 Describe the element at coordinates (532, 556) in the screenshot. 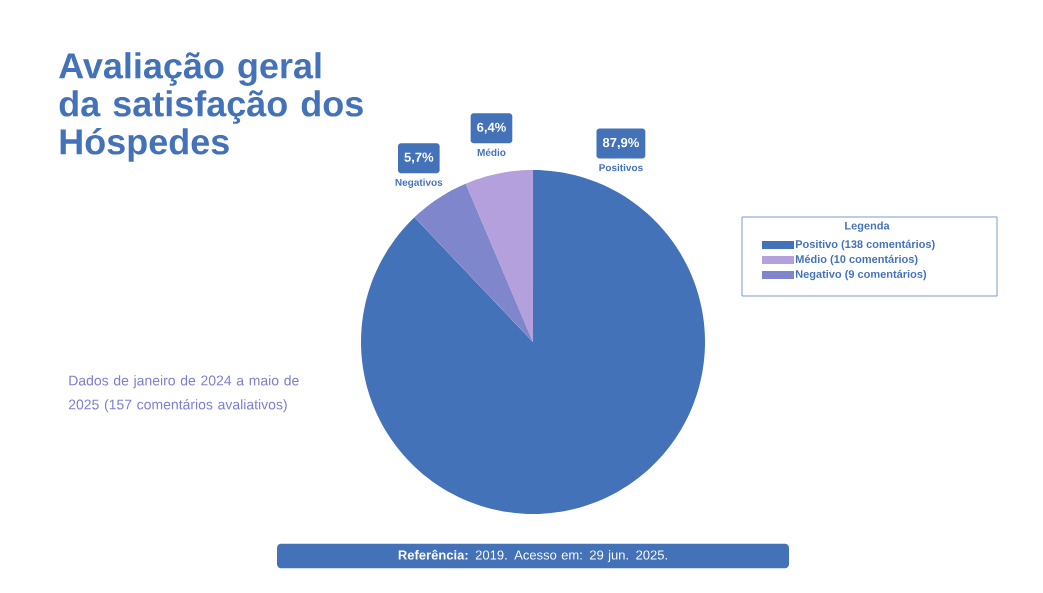

I see `text: Referência: 2019. Acesso em: 29 jun. 2025.` at that location.